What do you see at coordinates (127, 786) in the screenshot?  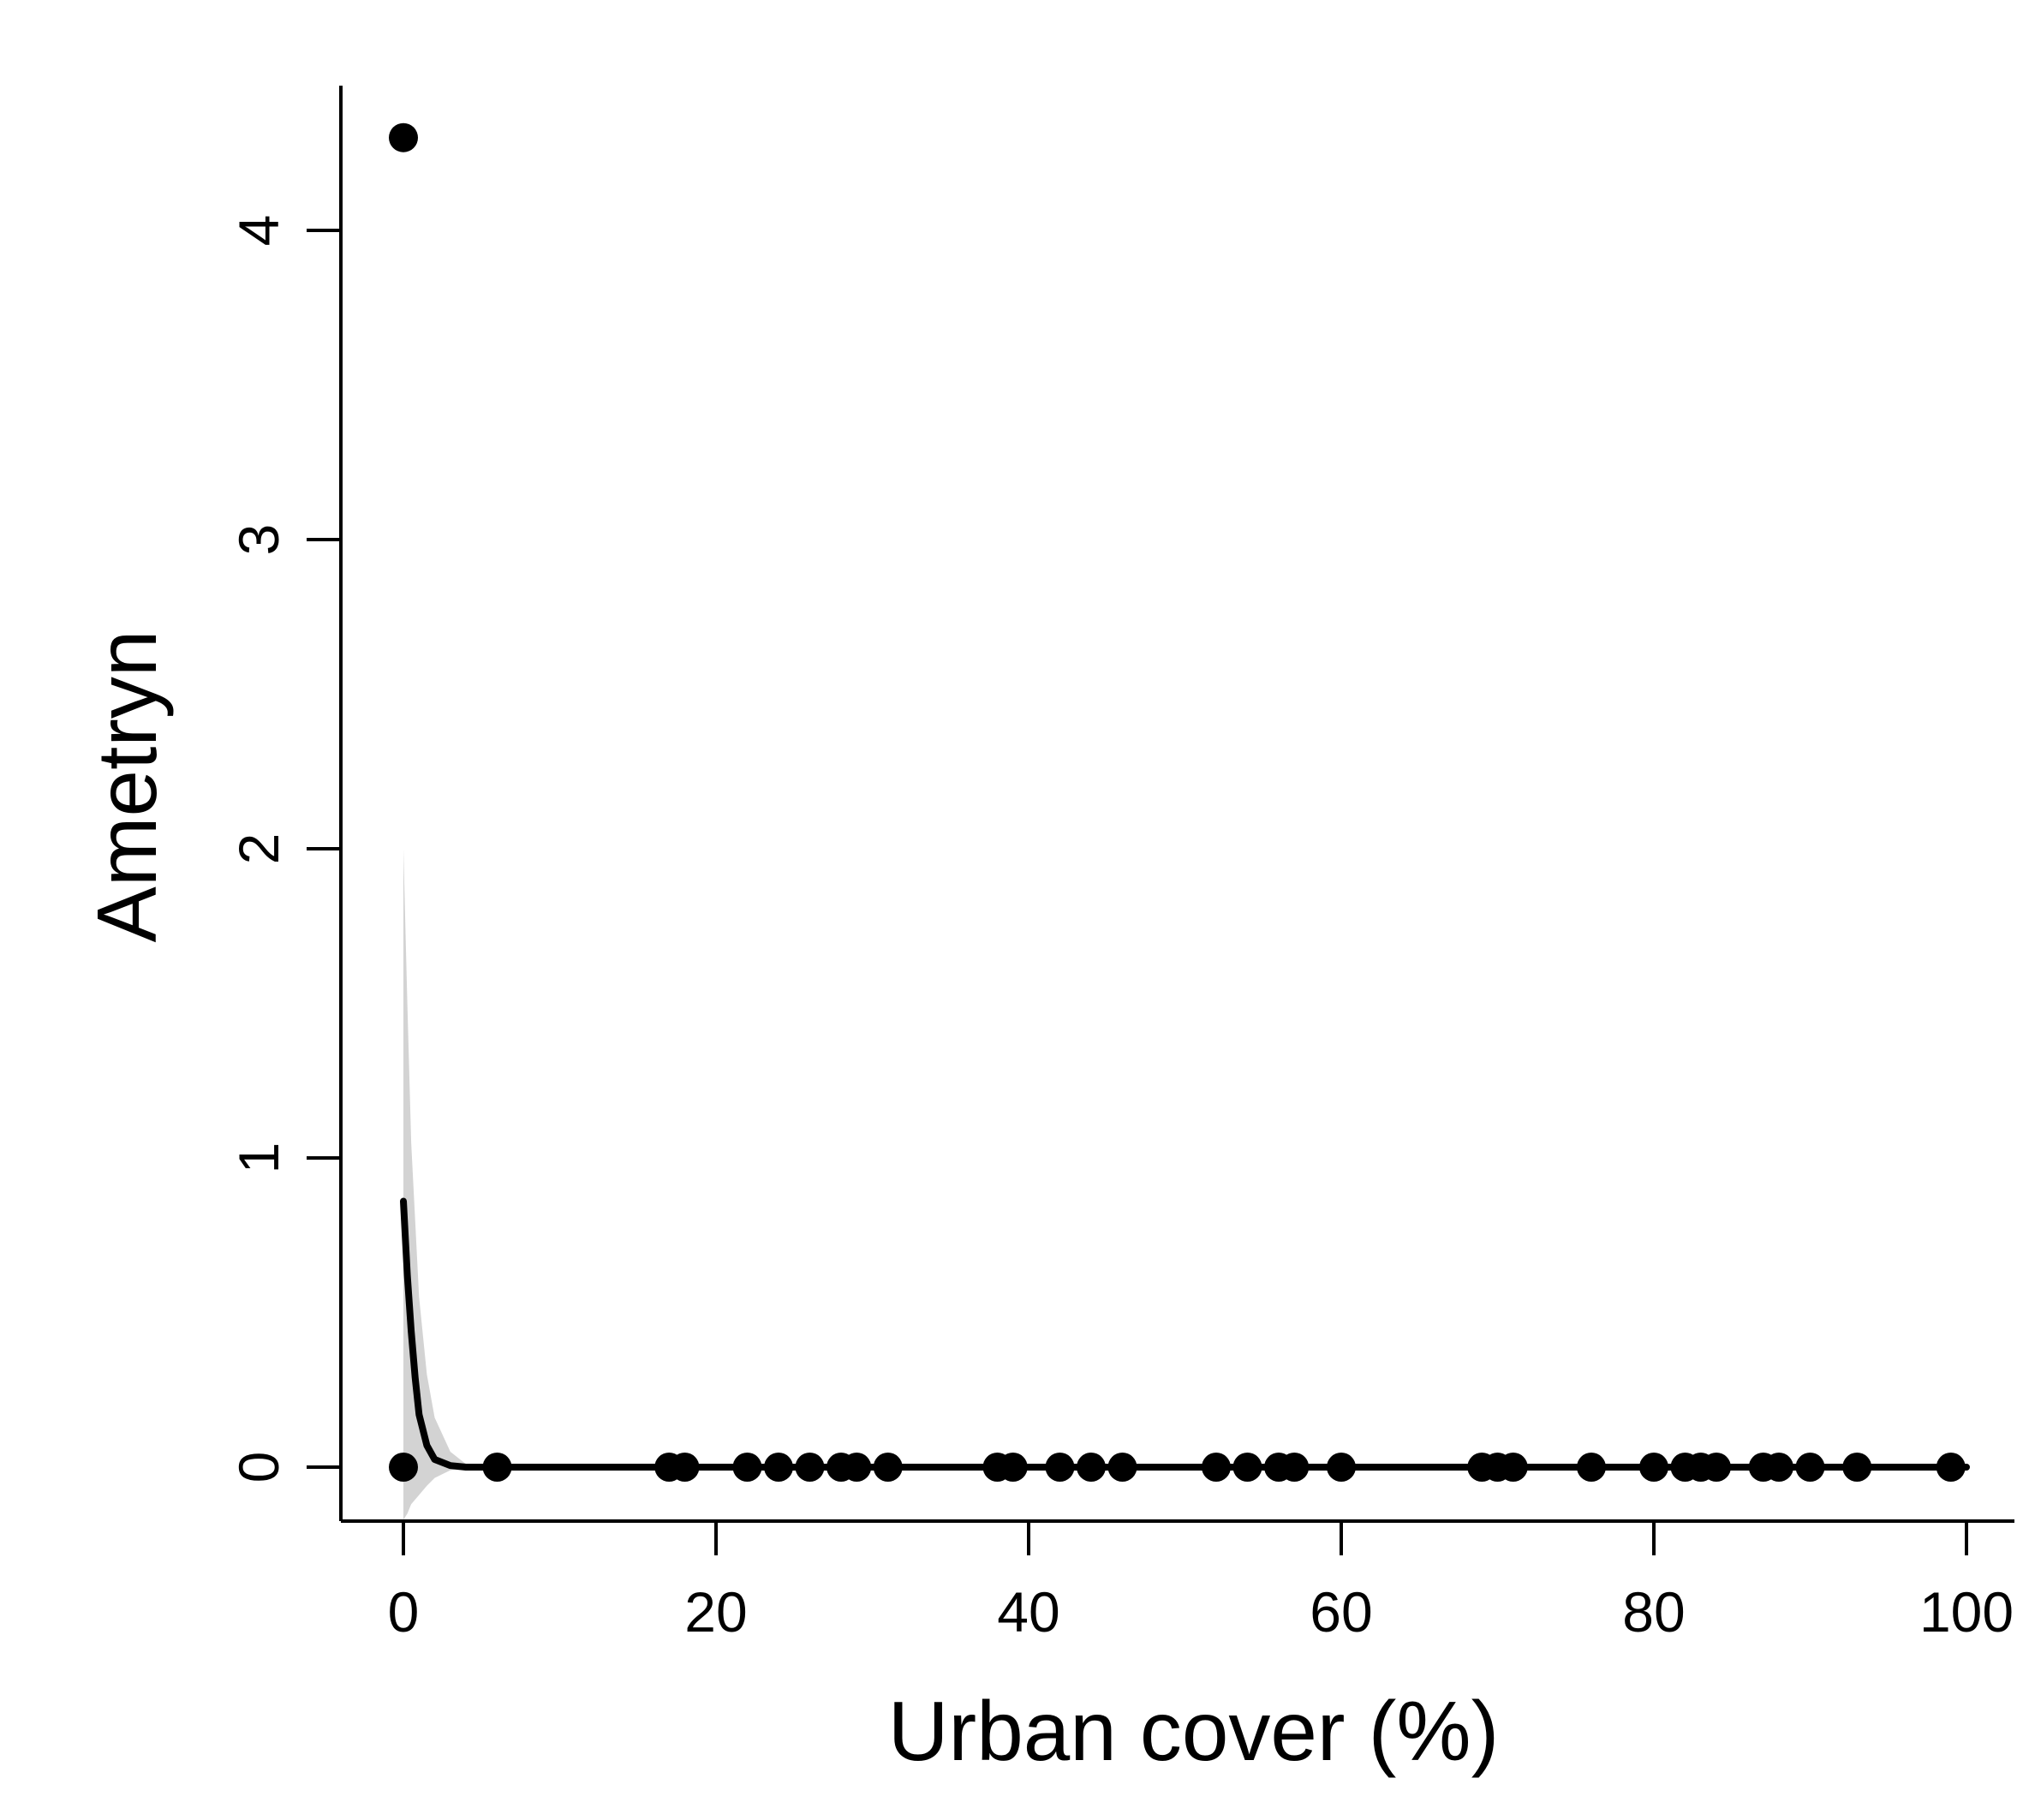 I see `y-axis-label: Ametryn` at bounding box center [127, 786].